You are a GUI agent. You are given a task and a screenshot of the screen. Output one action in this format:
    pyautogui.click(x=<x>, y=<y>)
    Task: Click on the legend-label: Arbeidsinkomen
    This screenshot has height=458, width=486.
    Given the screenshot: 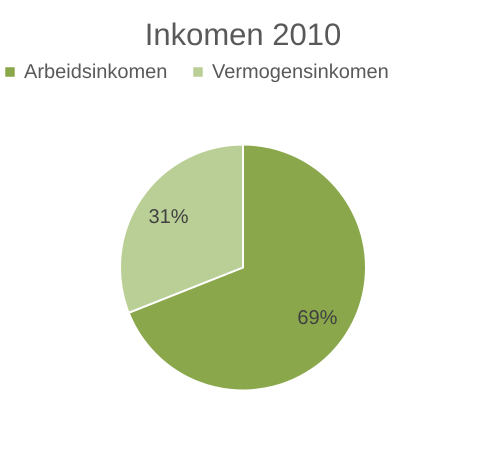 What is the action you would take?
    pyautogui.click(x=96, y=72)
    